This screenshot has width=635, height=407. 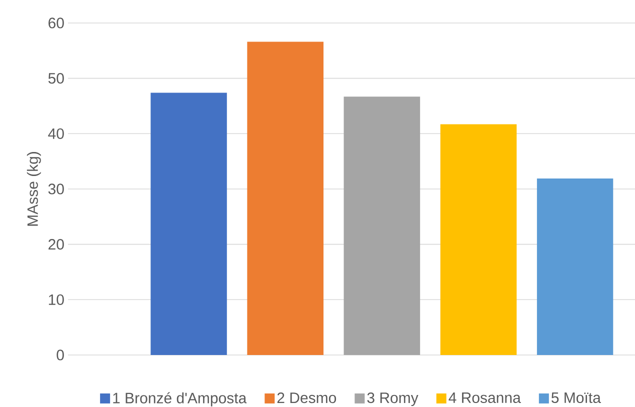 What do you see at coordinates (33, 189) in the screenshot?
I see `y-axis-title: MAsse (kg)` at bounding box center [33, 189].